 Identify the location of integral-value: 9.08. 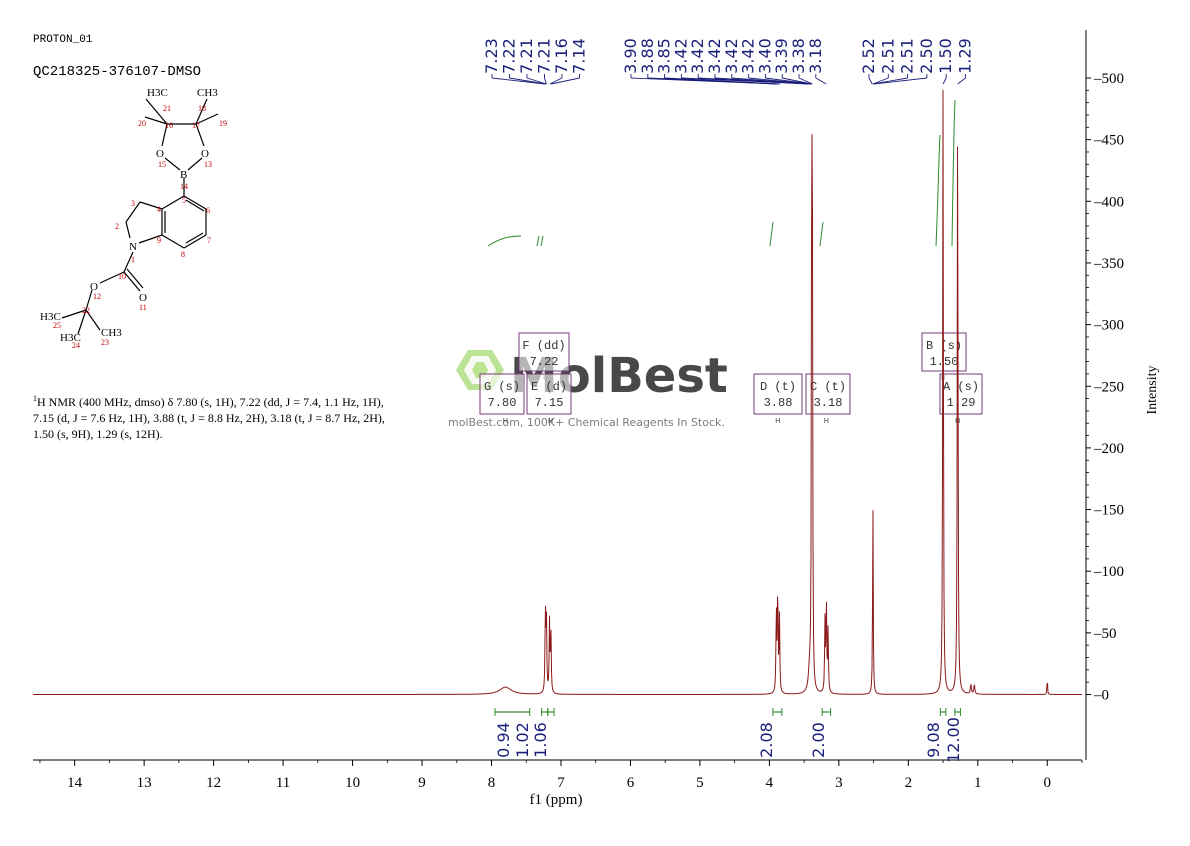
(933, 740).